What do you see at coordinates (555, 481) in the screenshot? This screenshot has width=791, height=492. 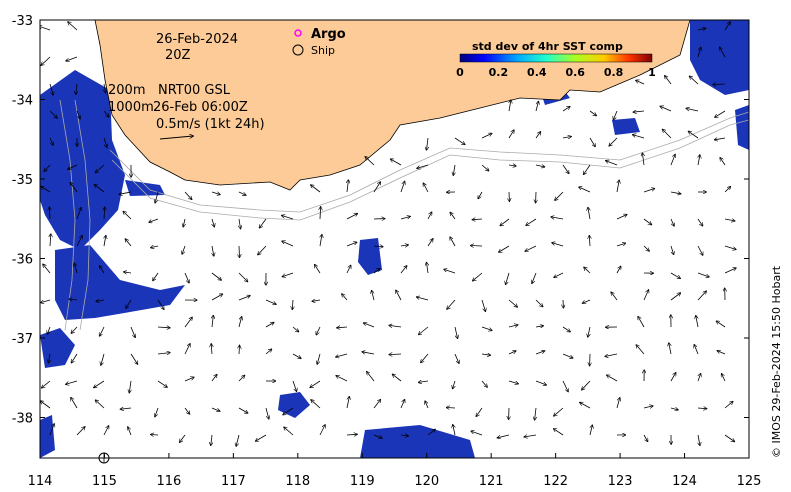 I see `x-tick-label: 122` at bounding box center [555, 481].